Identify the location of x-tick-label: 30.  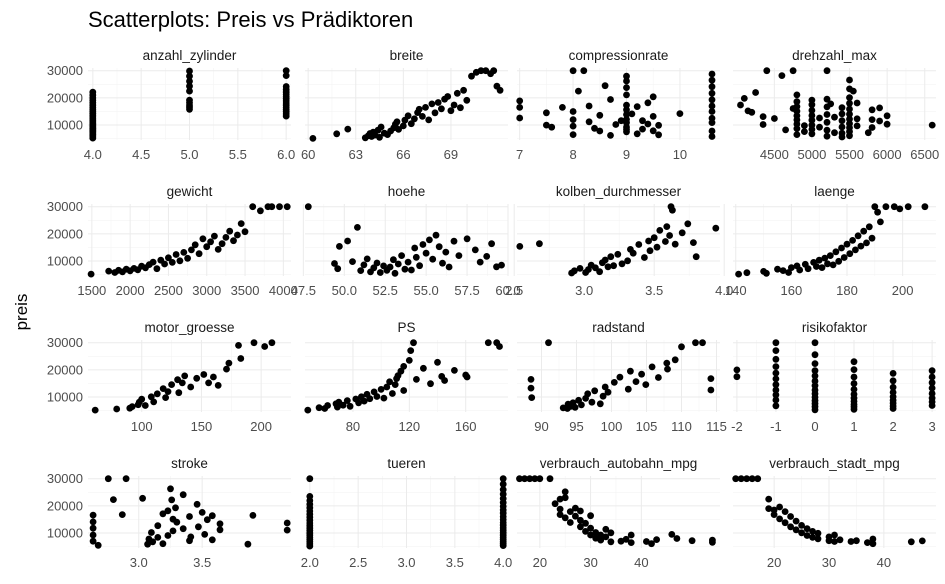
(590, 562).